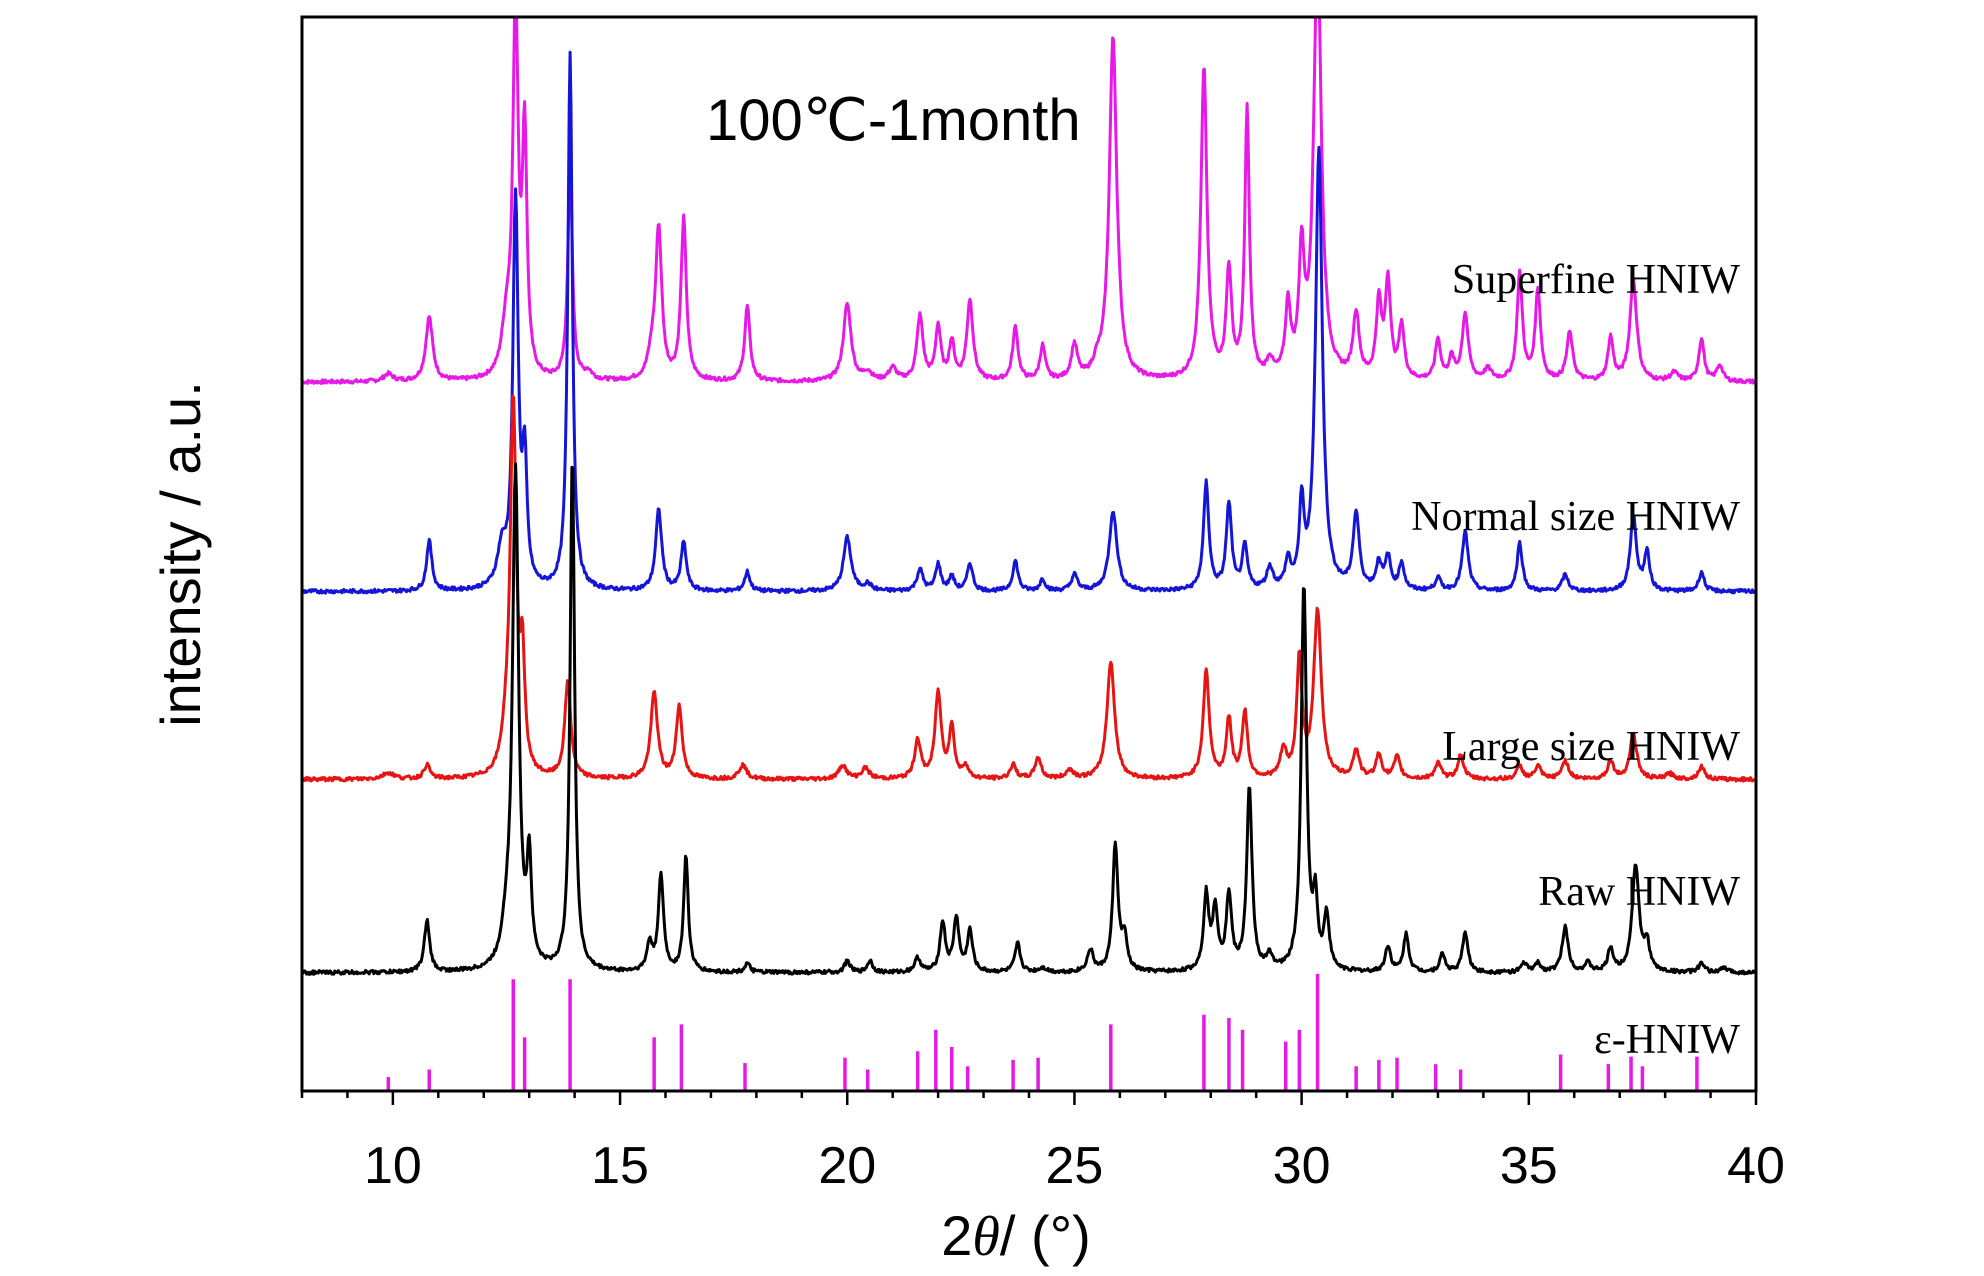  What do you see at coordinates (847, 1166) in the screenshot?
I see `x-tick-label: 20` at bounding box center [847, 1166].